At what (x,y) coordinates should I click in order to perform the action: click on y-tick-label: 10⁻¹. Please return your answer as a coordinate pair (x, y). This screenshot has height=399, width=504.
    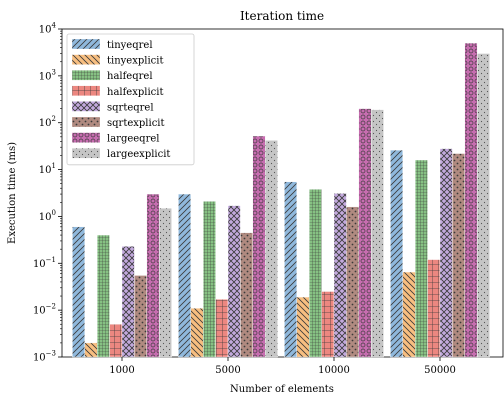
    Looking at the image, I should click on (44, 263).